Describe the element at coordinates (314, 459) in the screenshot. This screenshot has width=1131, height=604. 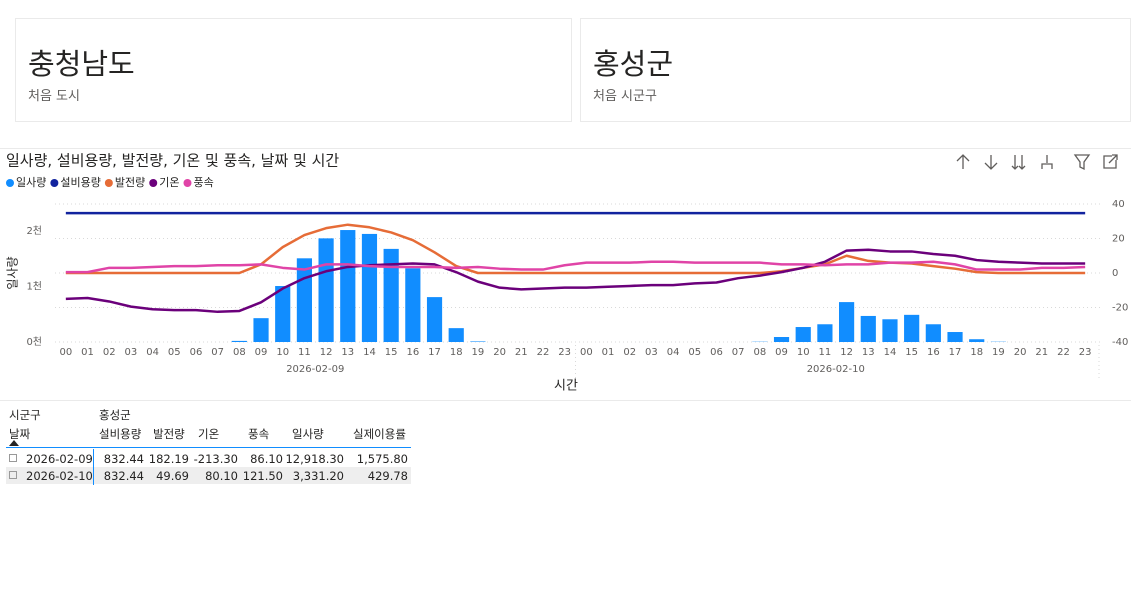
I see `table-cell: 12,918.30` at that location.